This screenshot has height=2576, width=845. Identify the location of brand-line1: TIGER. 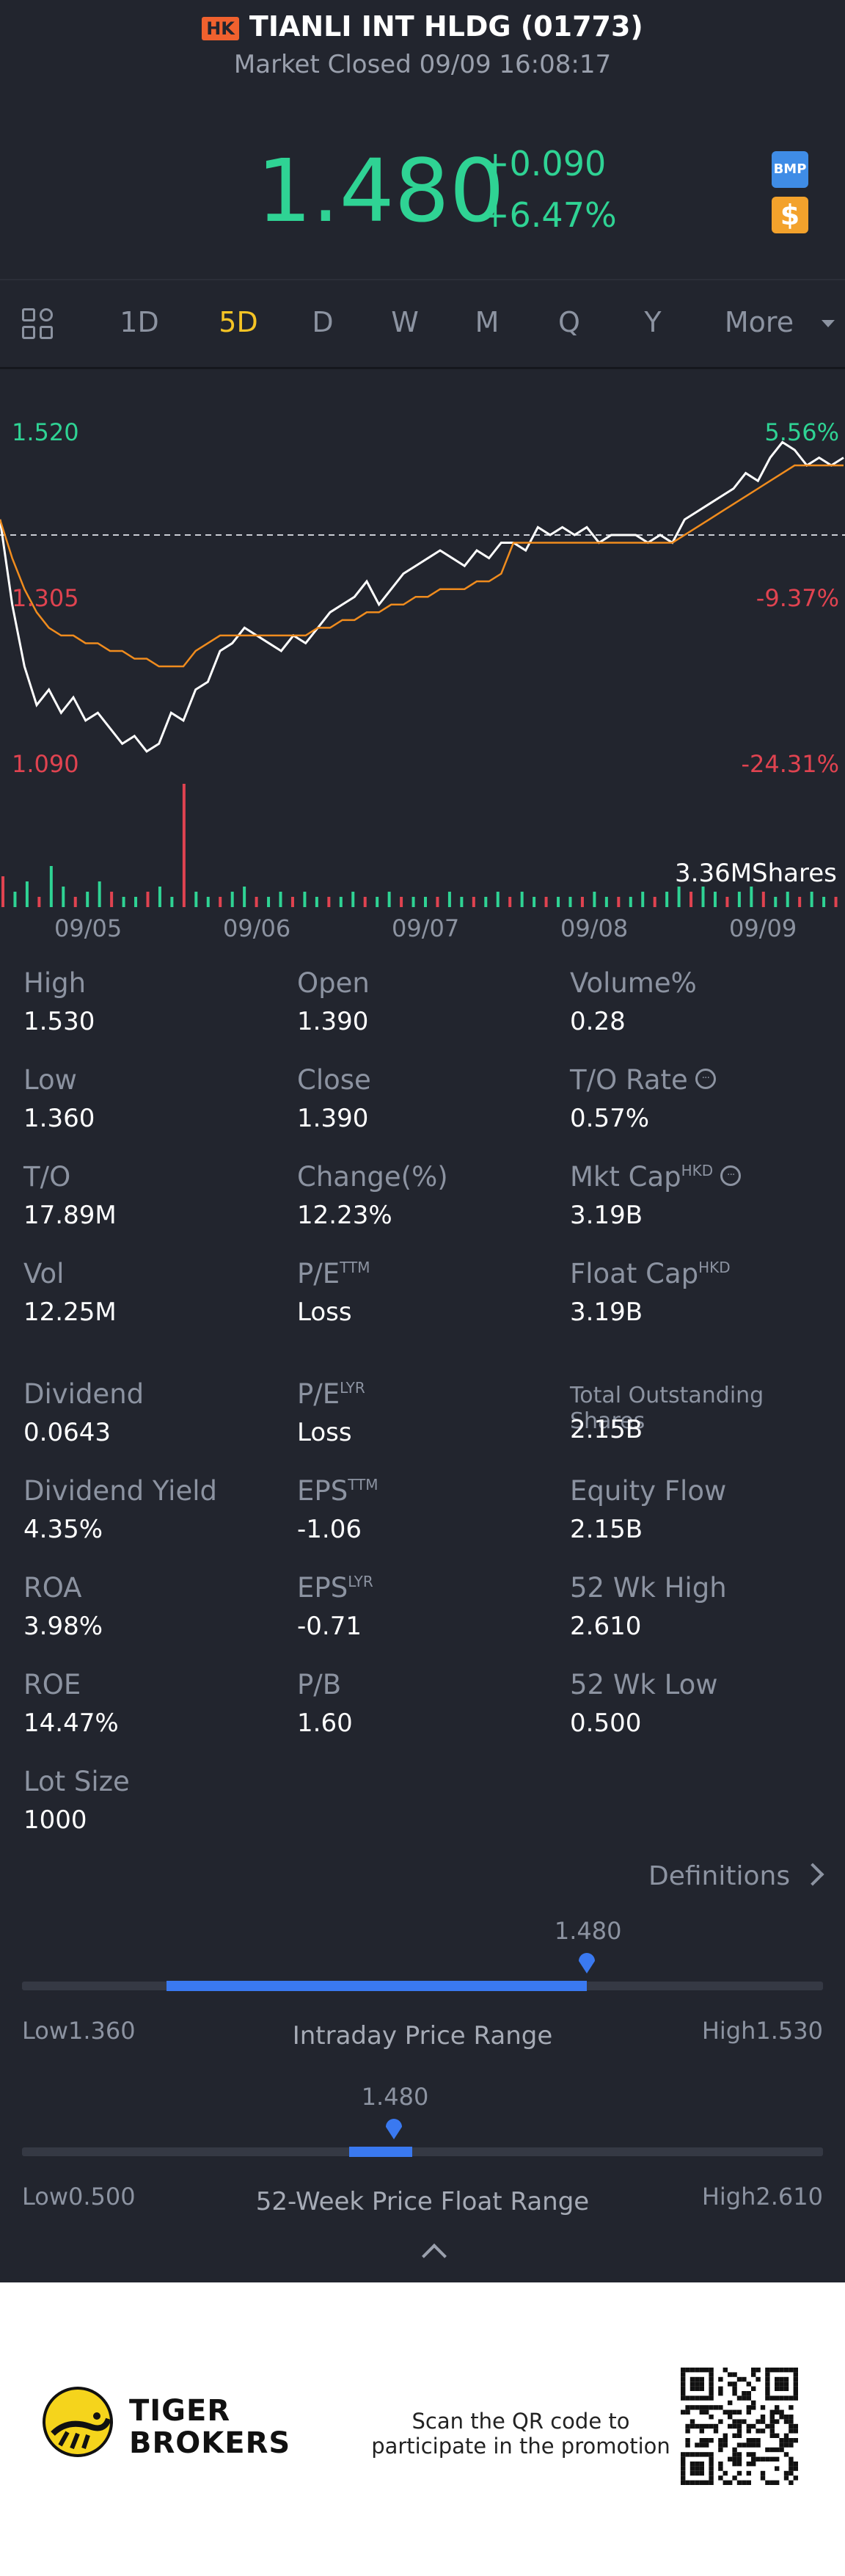
(180, 2411).